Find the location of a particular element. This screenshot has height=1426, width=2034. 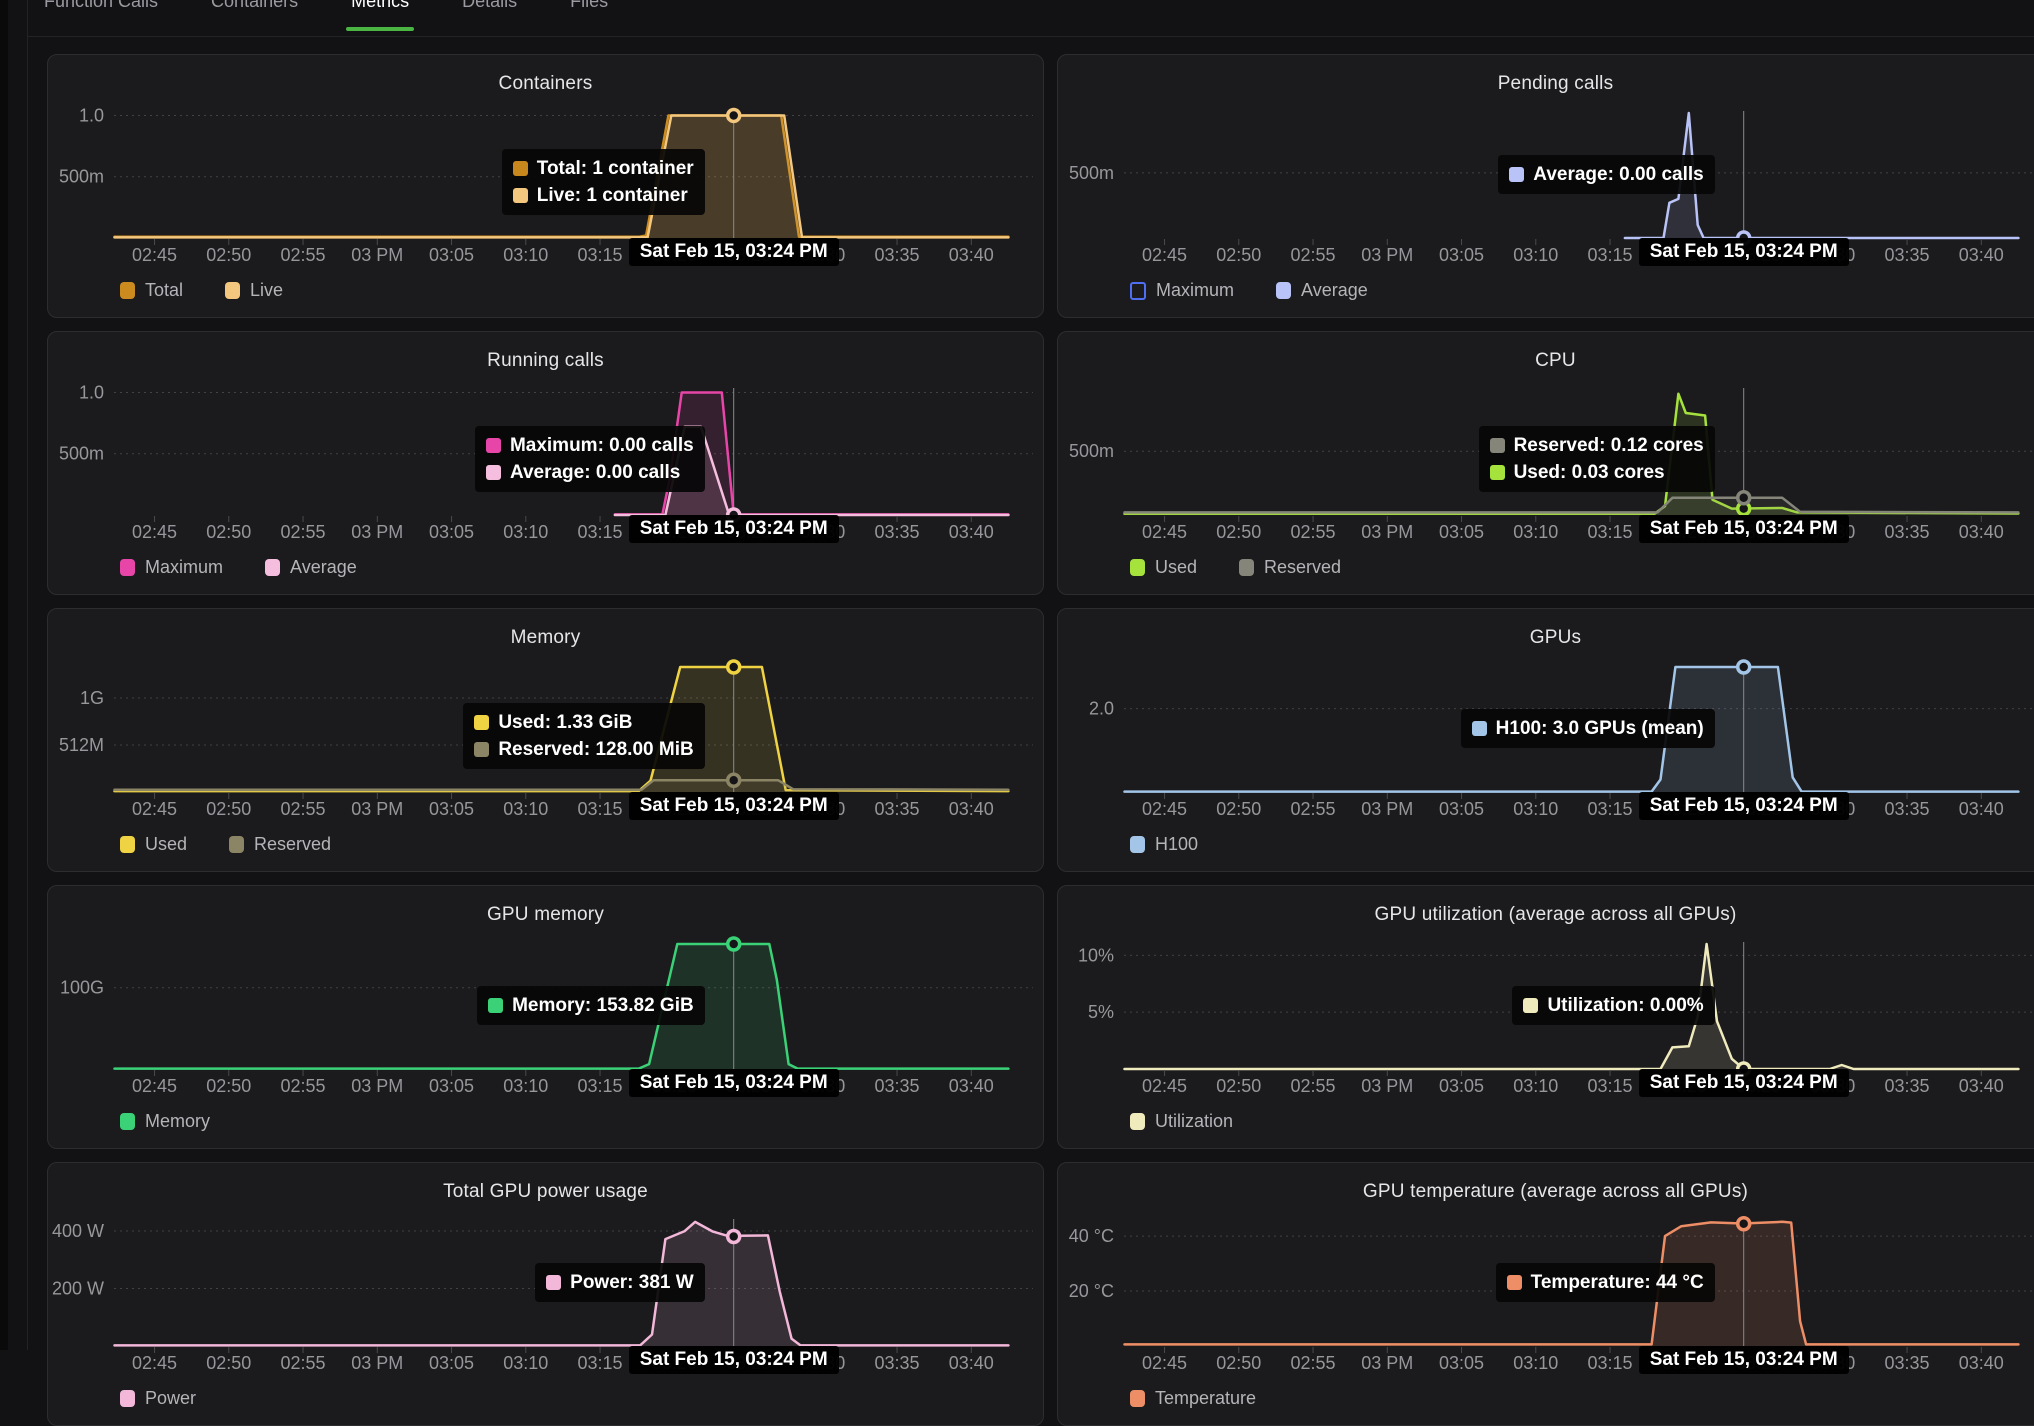

chart-legend: H100 is located at coordinates (1164, 844).